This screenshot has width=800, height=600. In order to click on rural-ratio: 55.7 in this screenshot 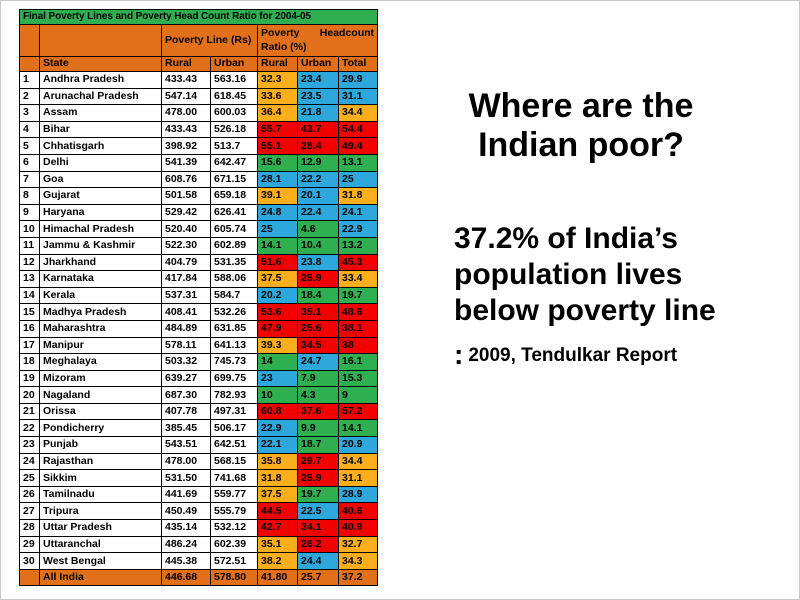, I will do `click(277, 129)`.